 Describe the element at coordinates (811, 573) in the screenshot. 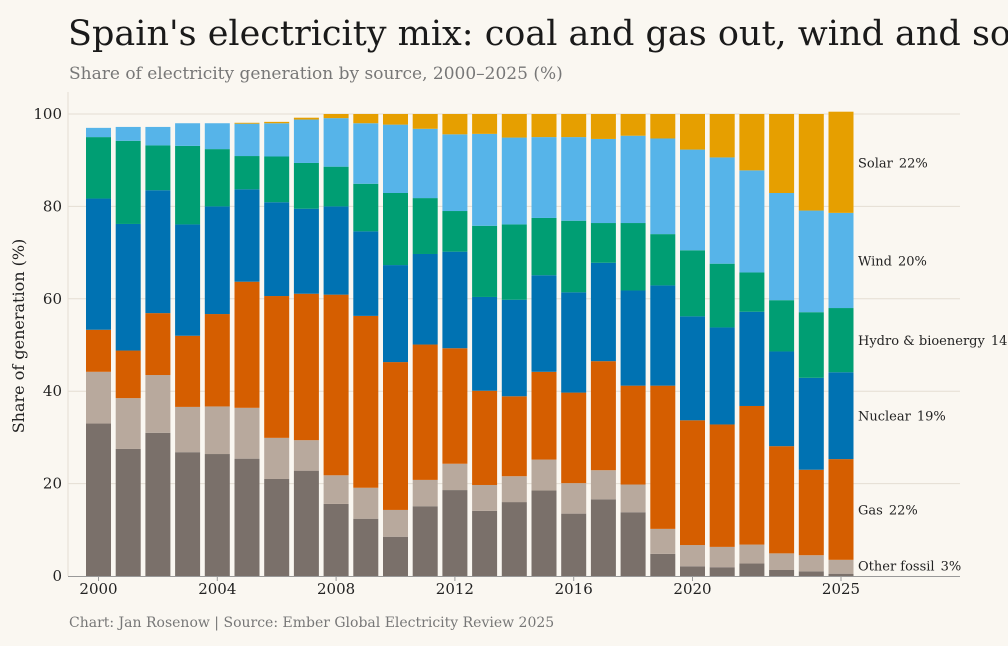

I see `bar-coal-2024` at that location.